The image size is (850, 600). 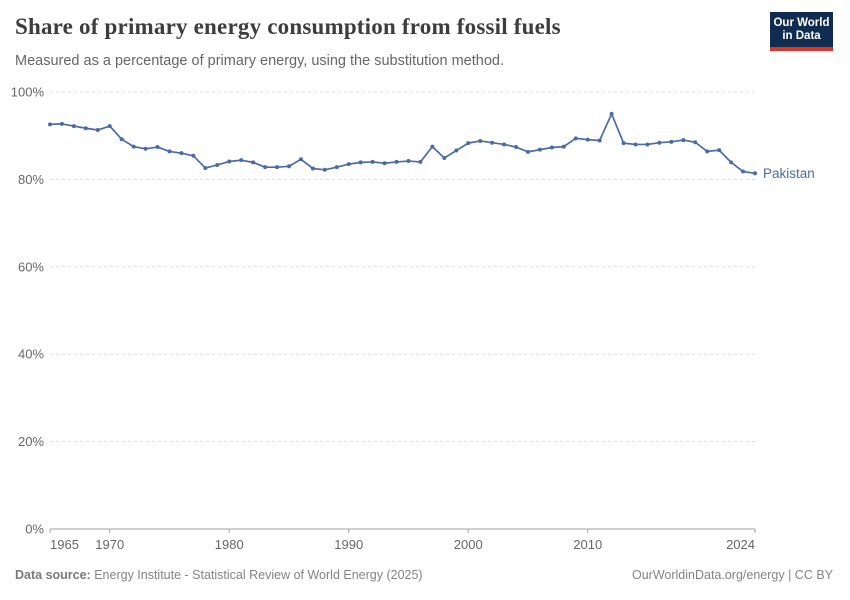 I want to click on series-pakistan, so click(x=402, y=143).